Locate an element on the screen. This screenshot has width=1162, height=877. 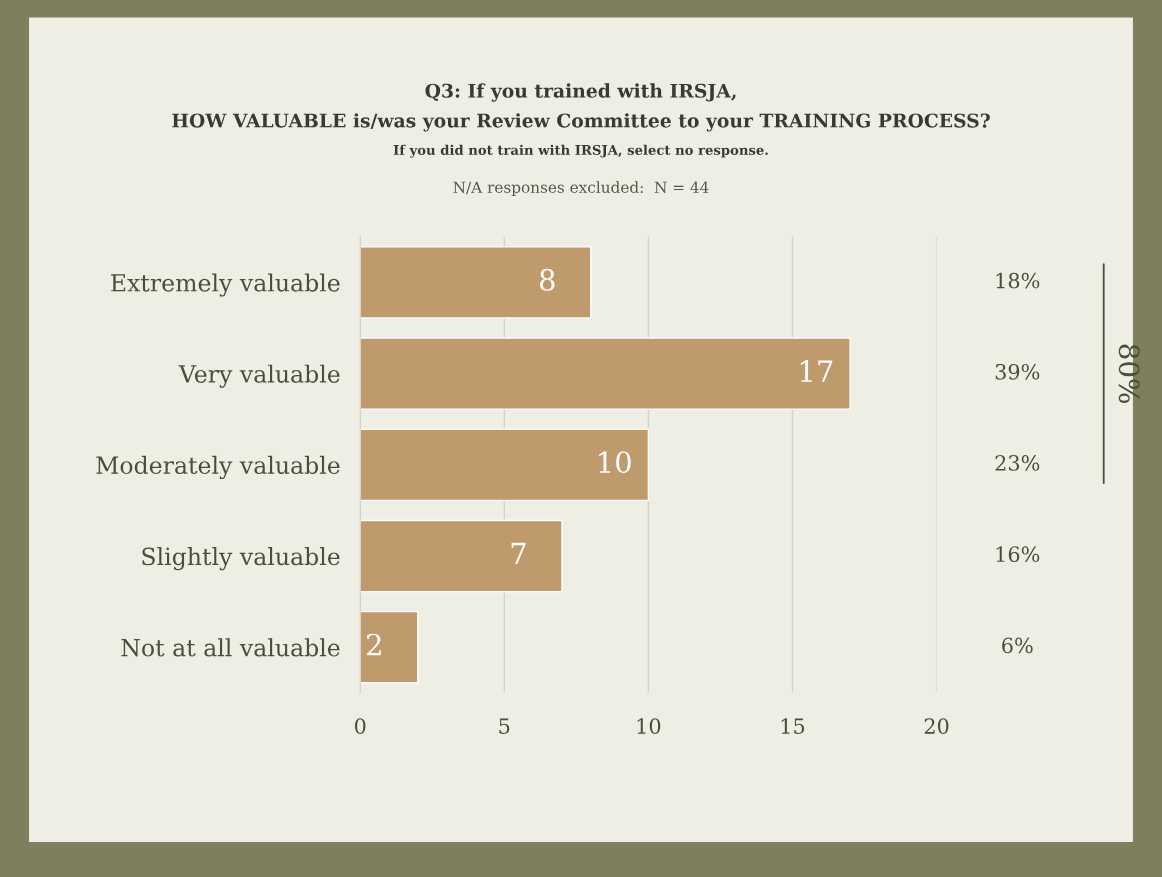
text: 16% is located at coordinates (1018, 554).